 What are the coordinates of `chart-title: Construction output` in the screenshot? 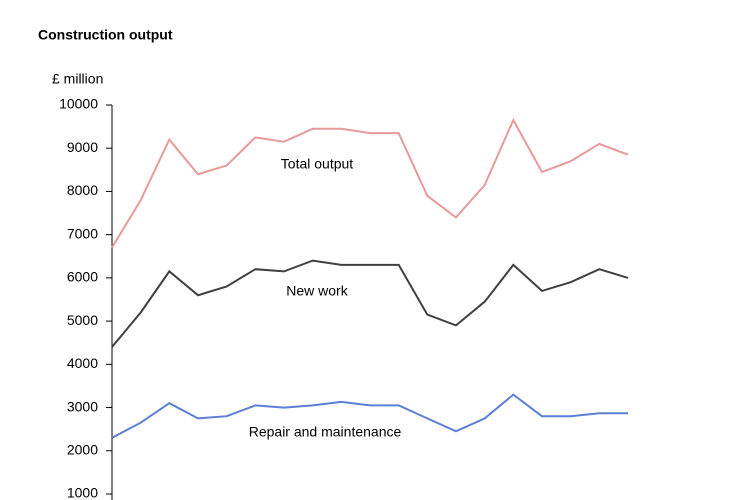 It's located at (105, 35).